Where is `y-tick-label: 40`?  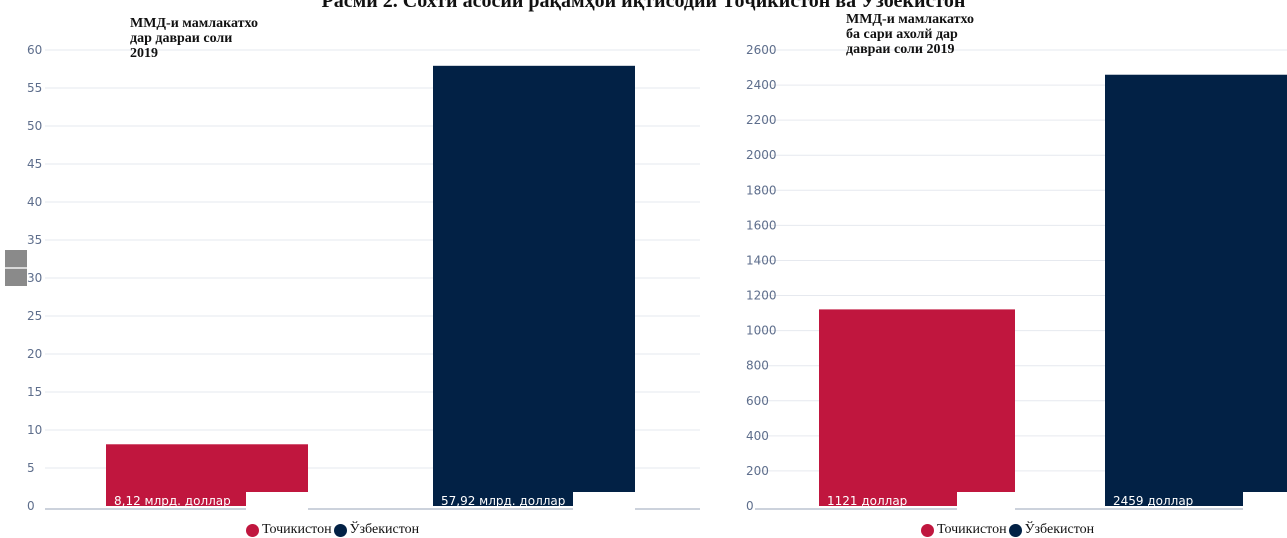
y-tick-label: 40 is located at coordinates (34, 202).